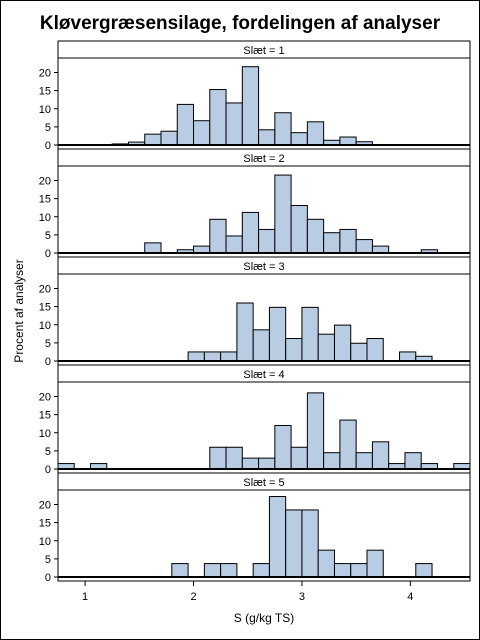 The height and width of the screenshot is (640, 480). Describe the element at coordinates (263, 159) in the screenshot. I see `facet-label: Slæt = 2` at that location.